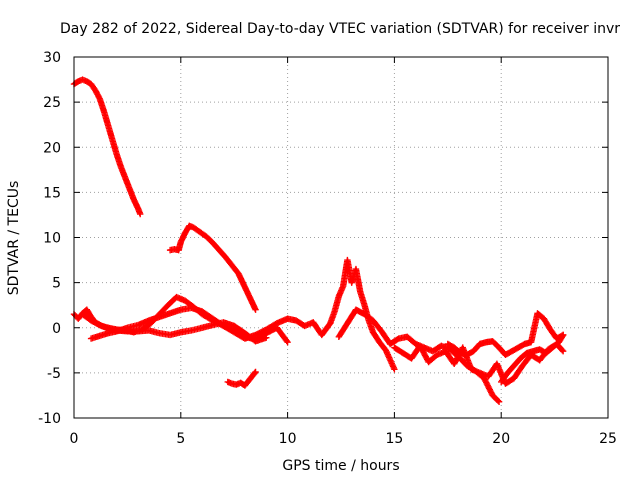 Image resolution: width=640 pixels, height=480 pixels. Describe the element at coordinates (608, 439) in the screenshot. I see `x-tick-label: 25` at that location.